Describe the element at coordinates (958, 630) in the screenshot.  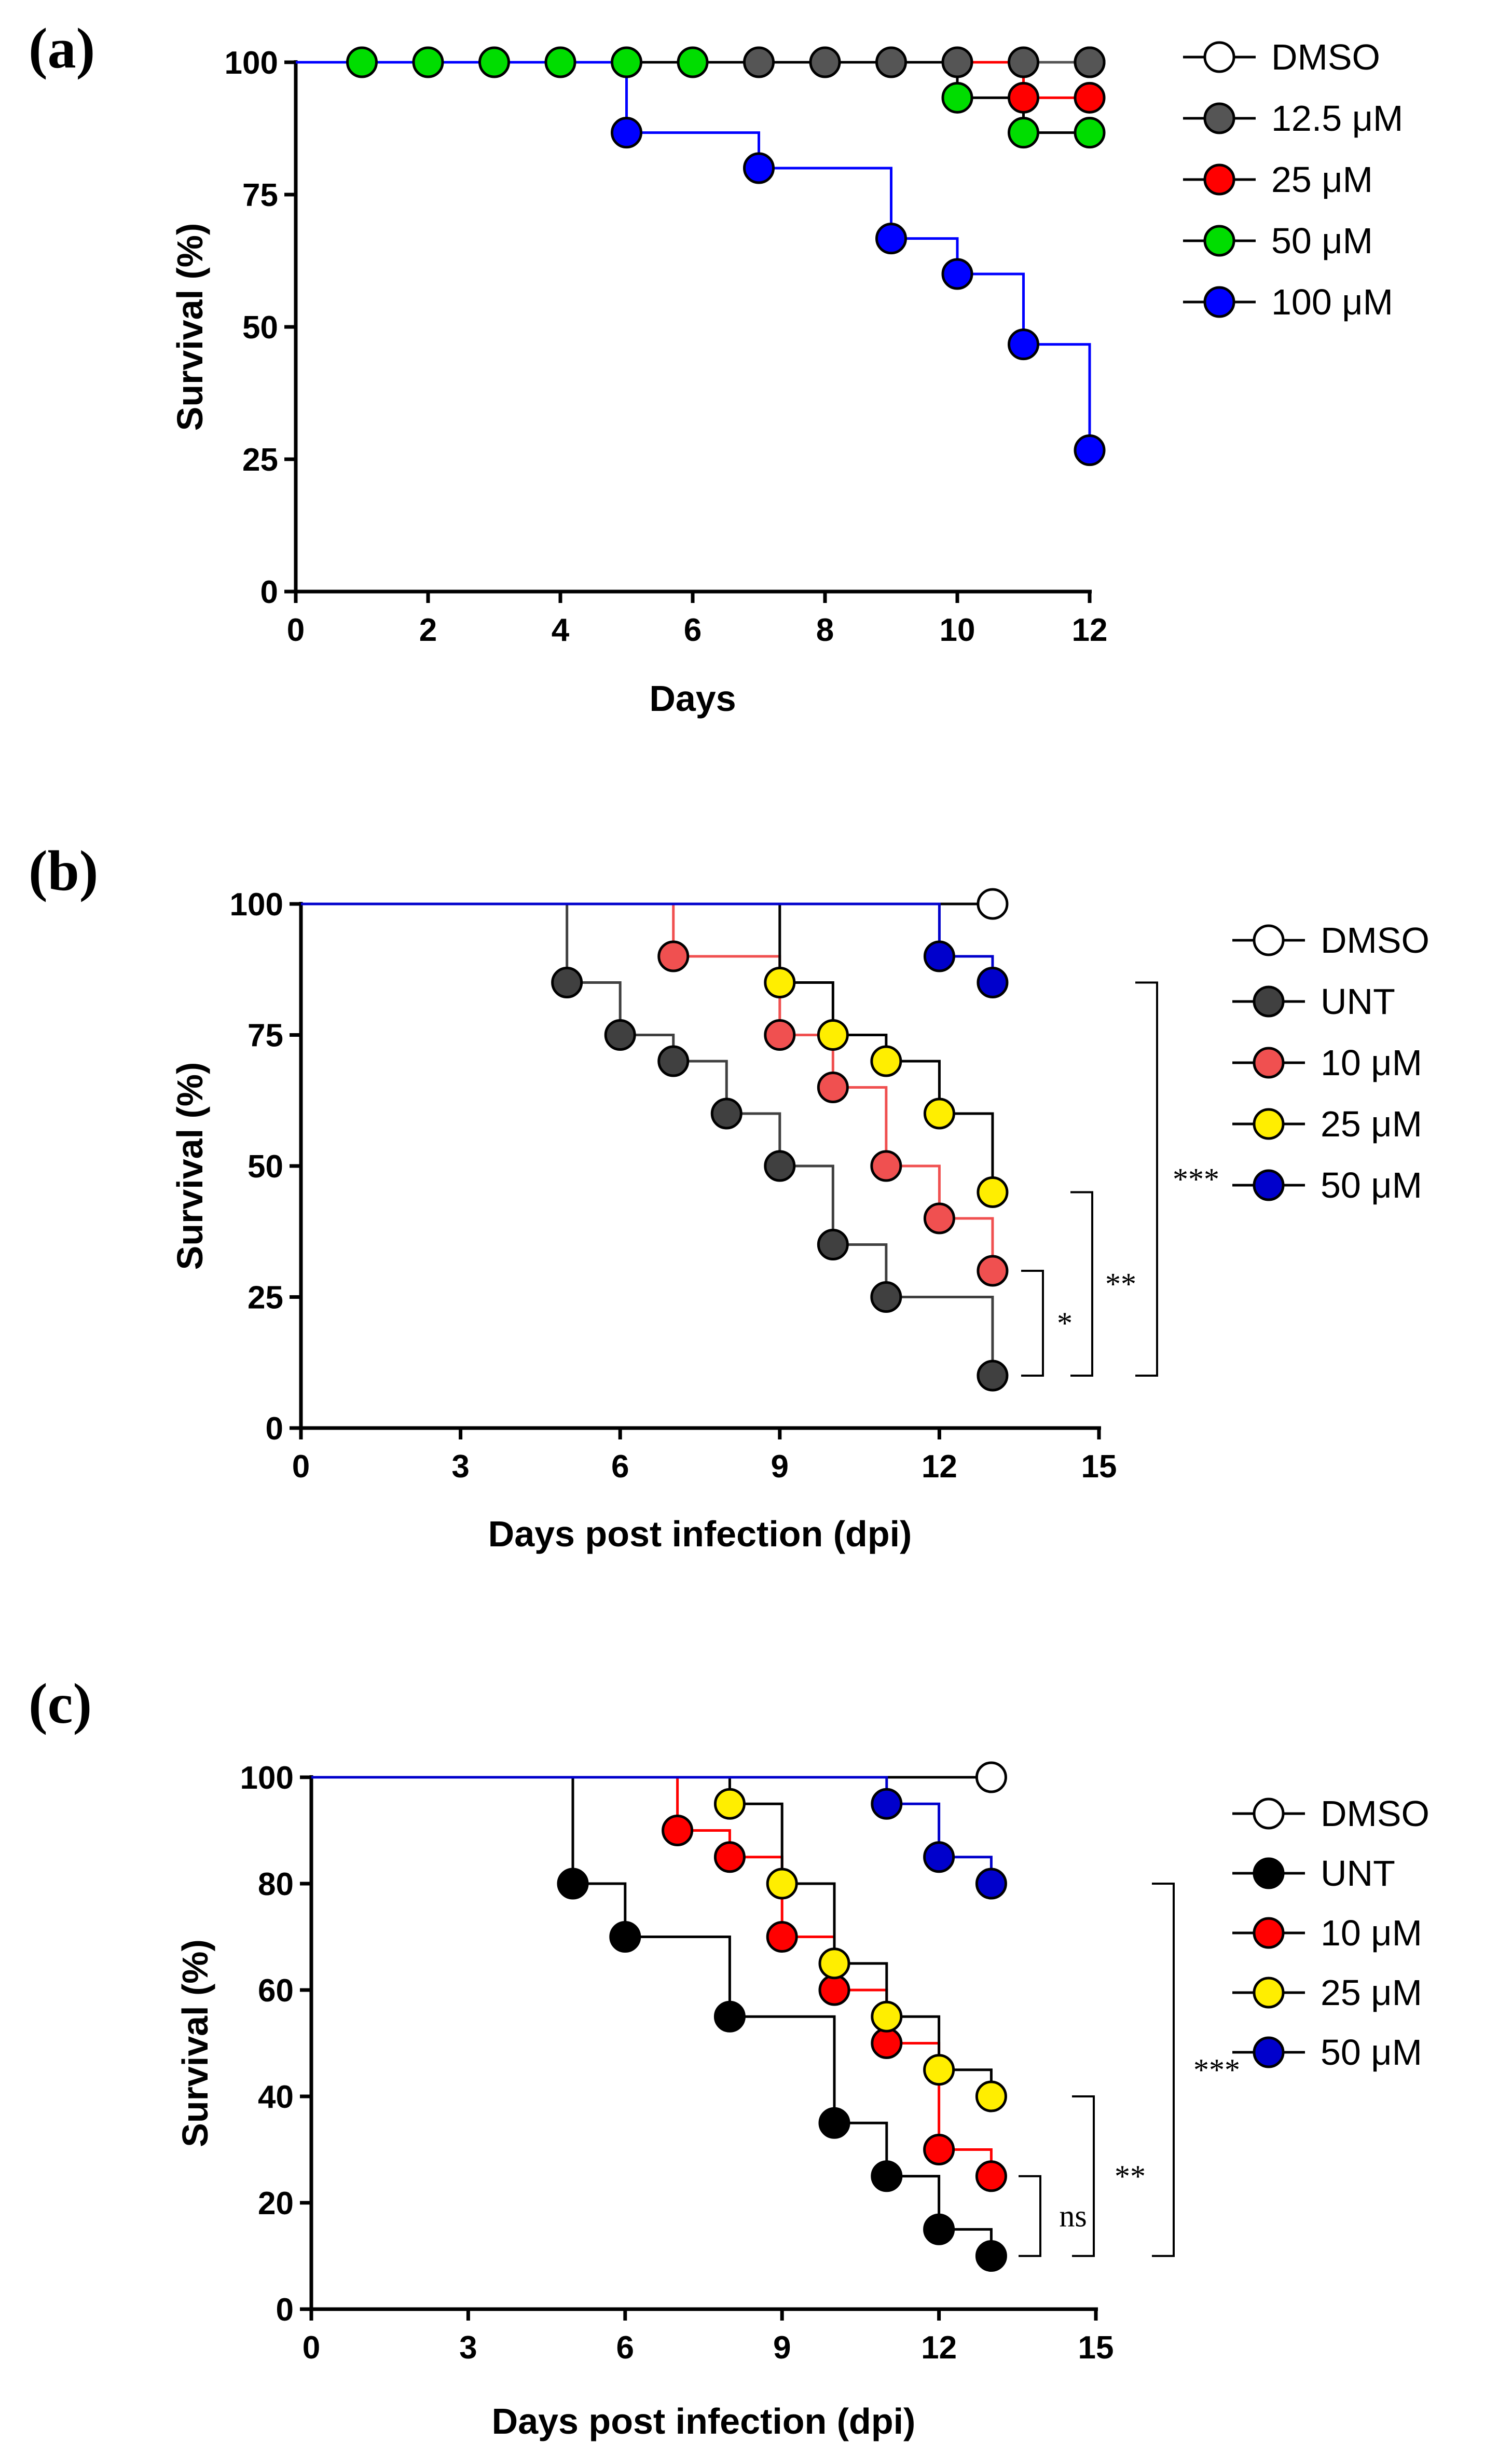
I see `x-tick-label: 10` at that location.